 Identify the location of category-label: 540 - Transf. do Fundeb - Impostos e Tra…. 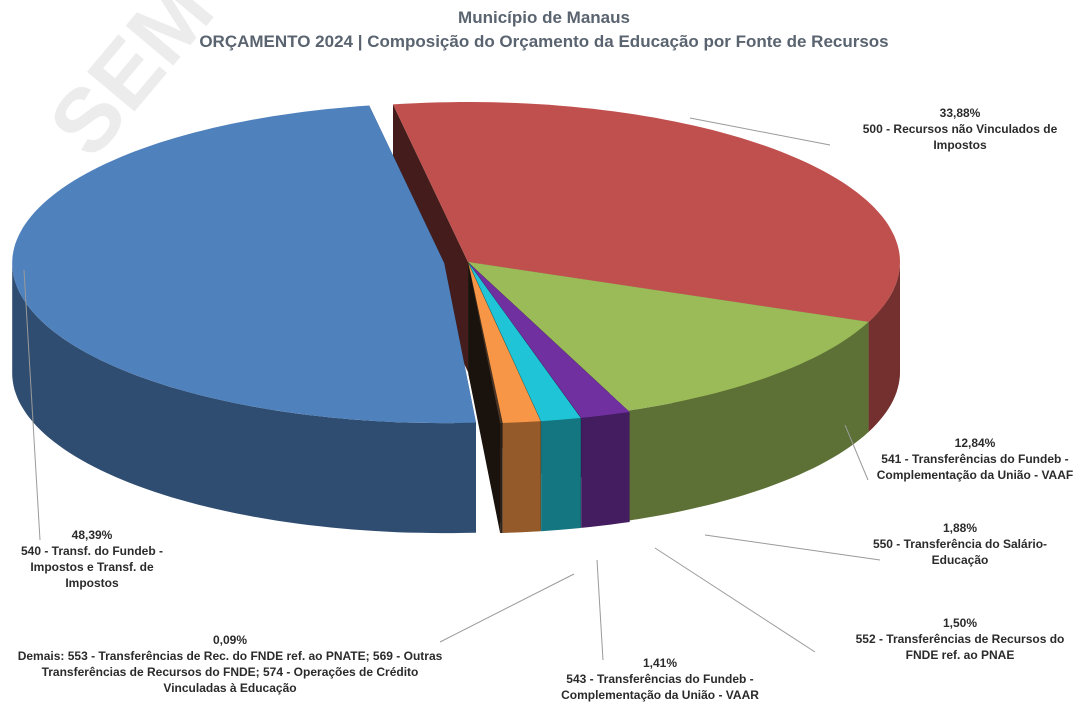
(91, 567).